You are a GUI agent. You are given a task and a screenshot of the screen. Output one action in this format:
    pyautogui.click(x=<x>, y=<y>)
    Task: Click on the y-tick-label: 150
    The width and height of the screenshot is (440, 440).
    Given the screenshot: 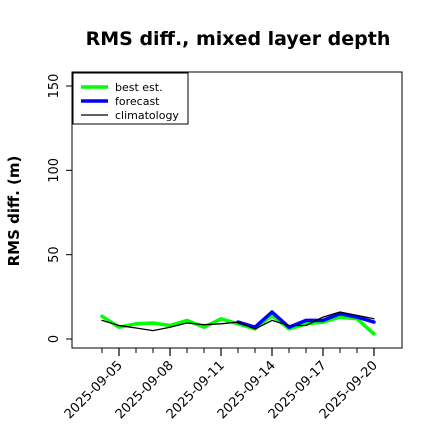 What is the action you would take?
    pyautogui.click(x=54, y=86)
    